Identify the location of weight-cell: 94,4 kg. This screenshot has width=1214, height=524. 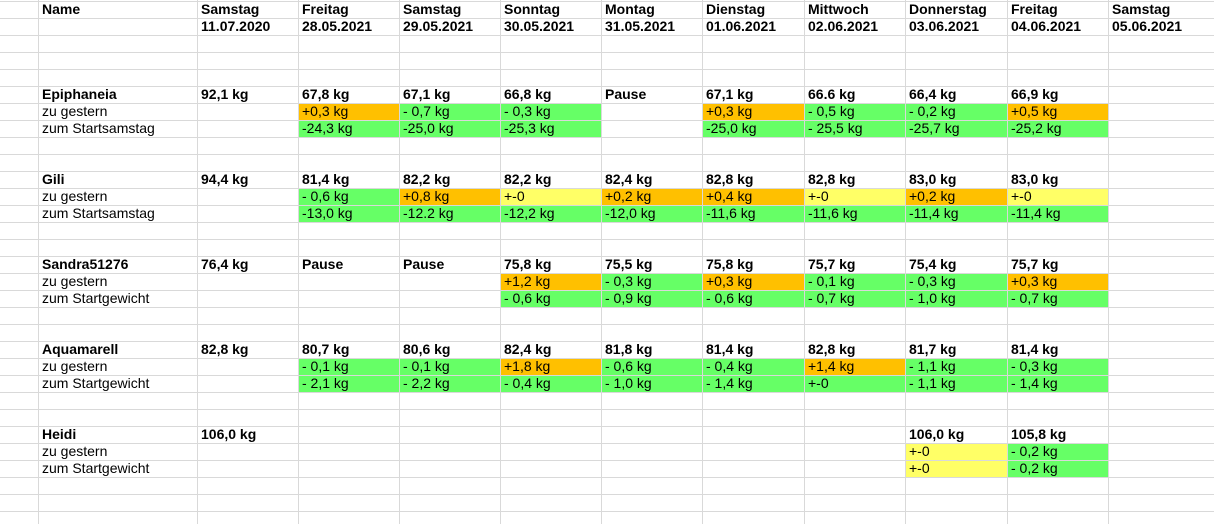
(225, 179).